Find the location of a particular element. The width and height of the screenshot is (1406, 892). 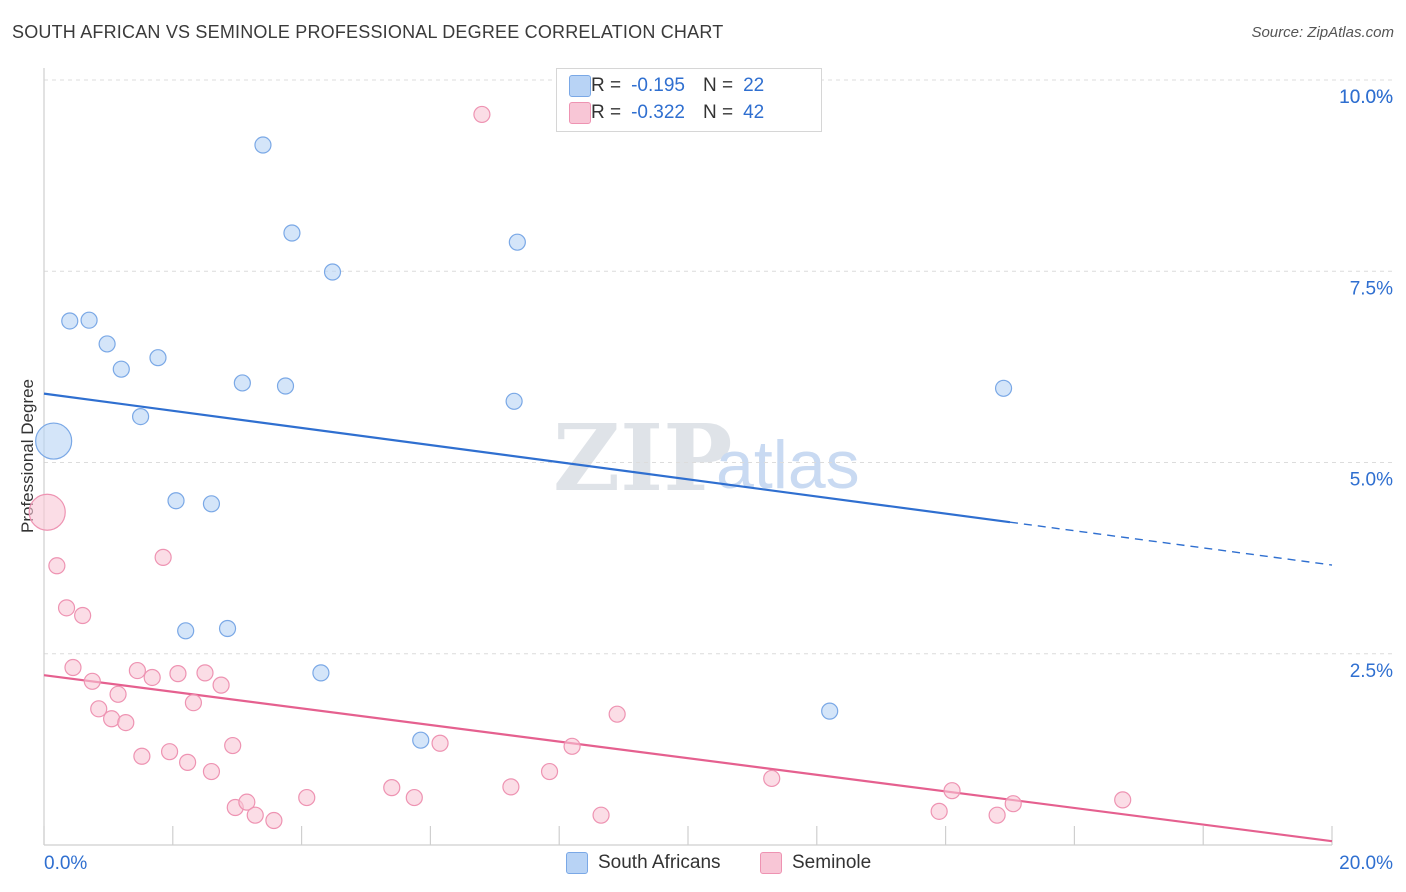

y-tick-label: 10.0% is located at coordinates (1366, 97).